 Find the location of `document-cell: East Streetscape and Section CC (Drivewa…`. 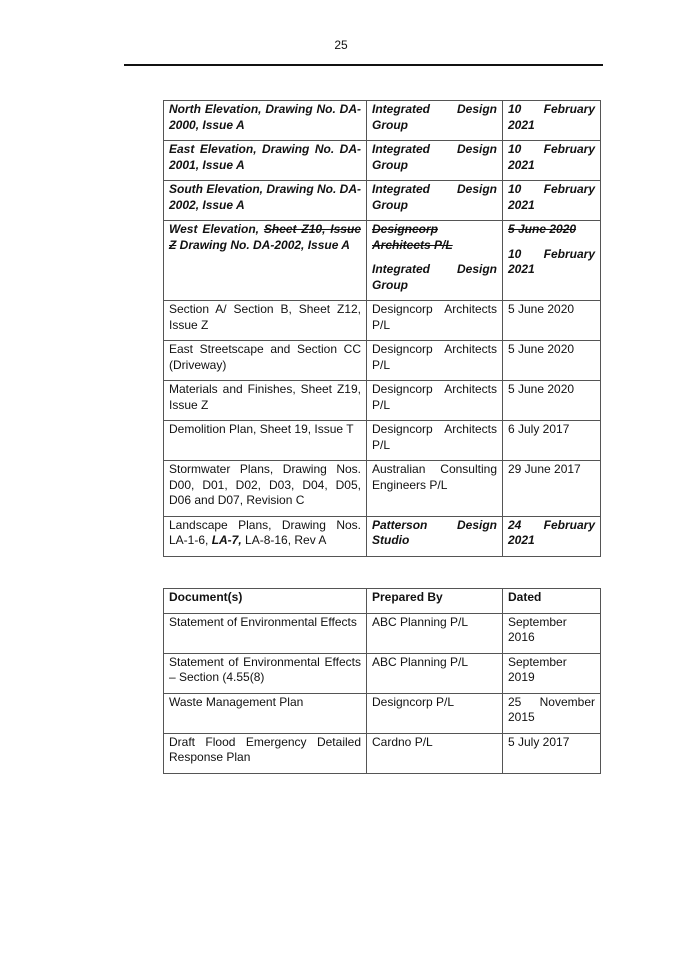

document-cell: East Streetscape and Section CC (Drivewa… is located at coordinates (265, 360).